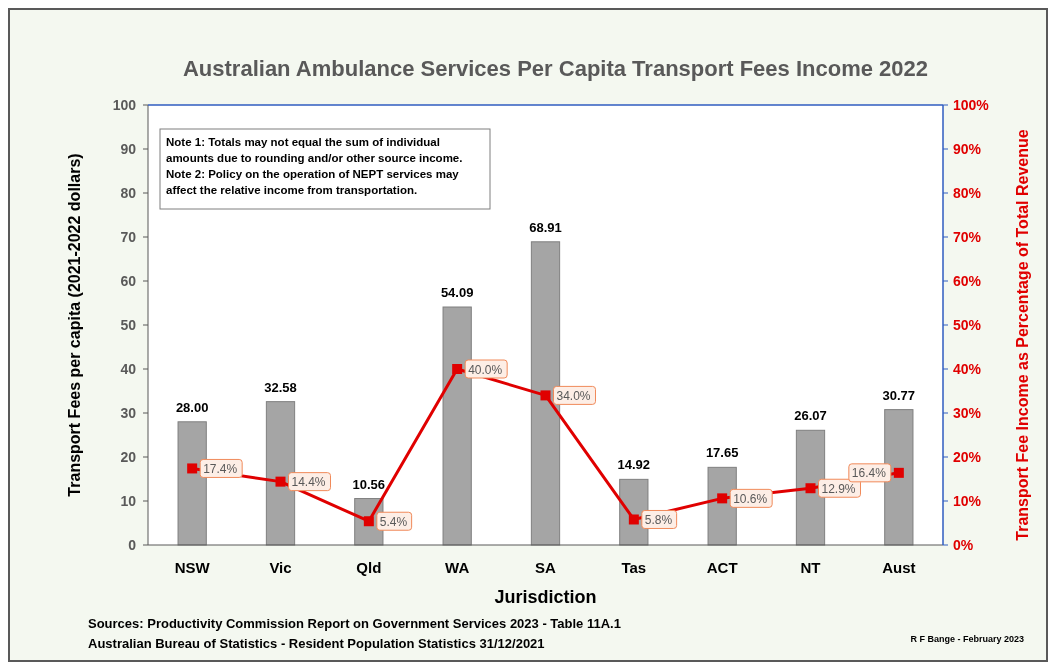 This screenshot has width=1052, height=662. Describe the element at coordinates (74, 325) in the screenshot. I see `y-axis-title: Transport Fees per capita (2021-2022 dollars)` at that location.